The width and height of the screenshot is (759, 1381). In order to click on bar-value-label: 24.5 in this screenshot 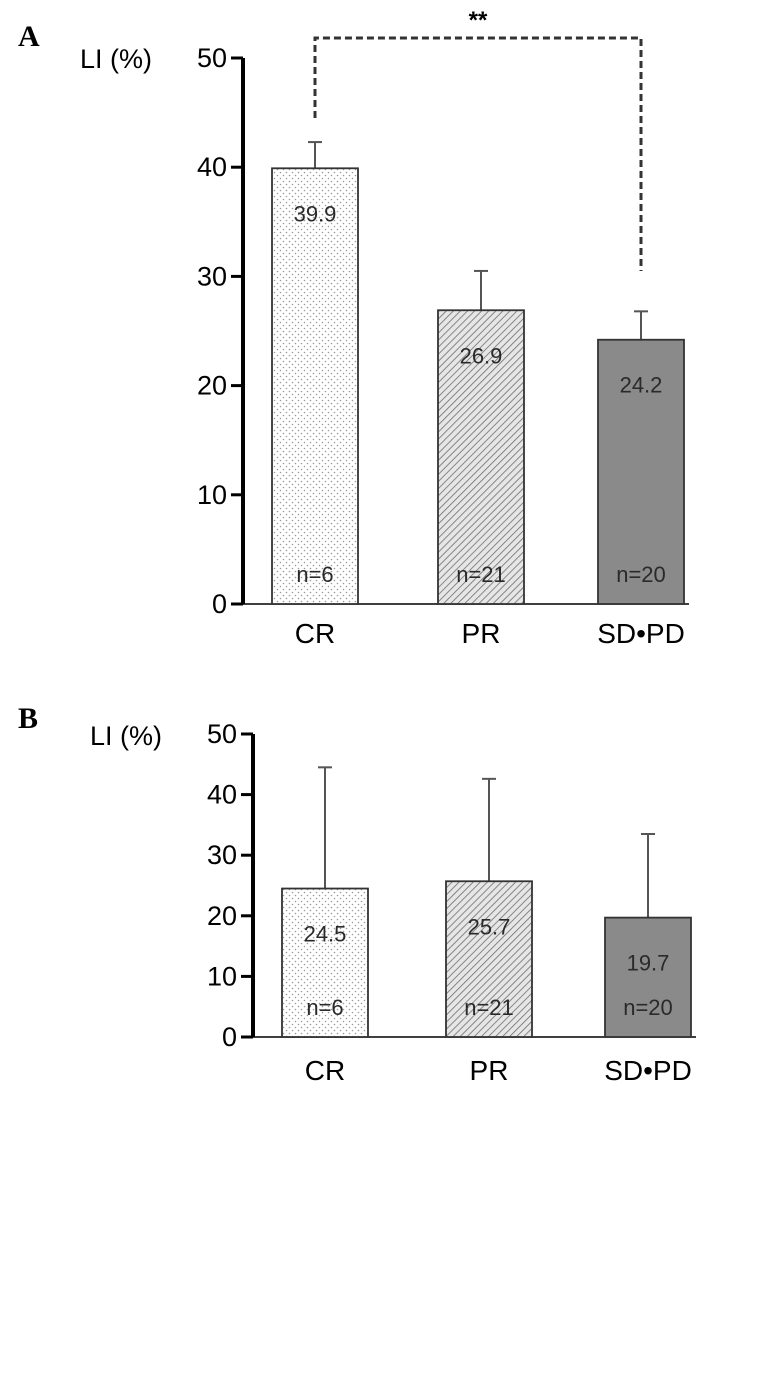, I will do `click(325, 934)`.